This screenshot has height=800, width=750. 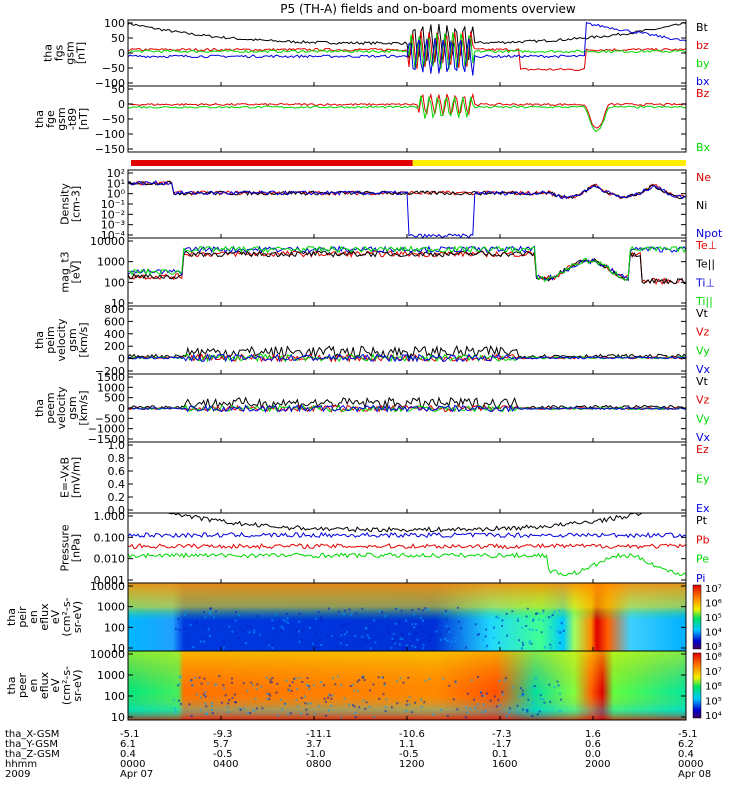 What do you see at coordinates (118, 38) in the screenshot?
I see `y-tick-label: 50` at bounding box center [118, 38].